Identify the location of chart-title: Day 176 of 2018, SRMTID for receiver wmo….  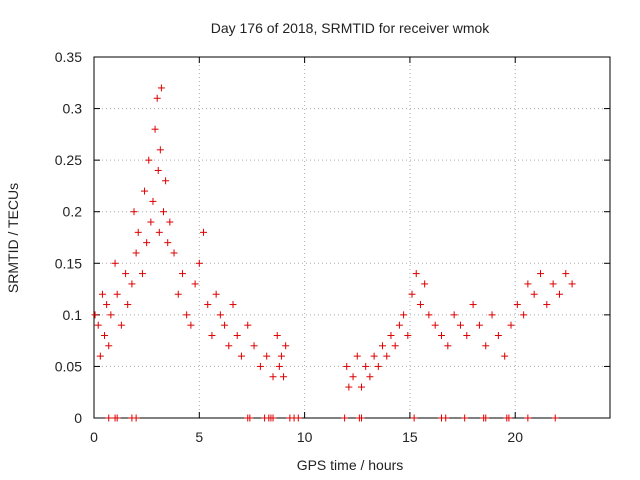
(351, 28).